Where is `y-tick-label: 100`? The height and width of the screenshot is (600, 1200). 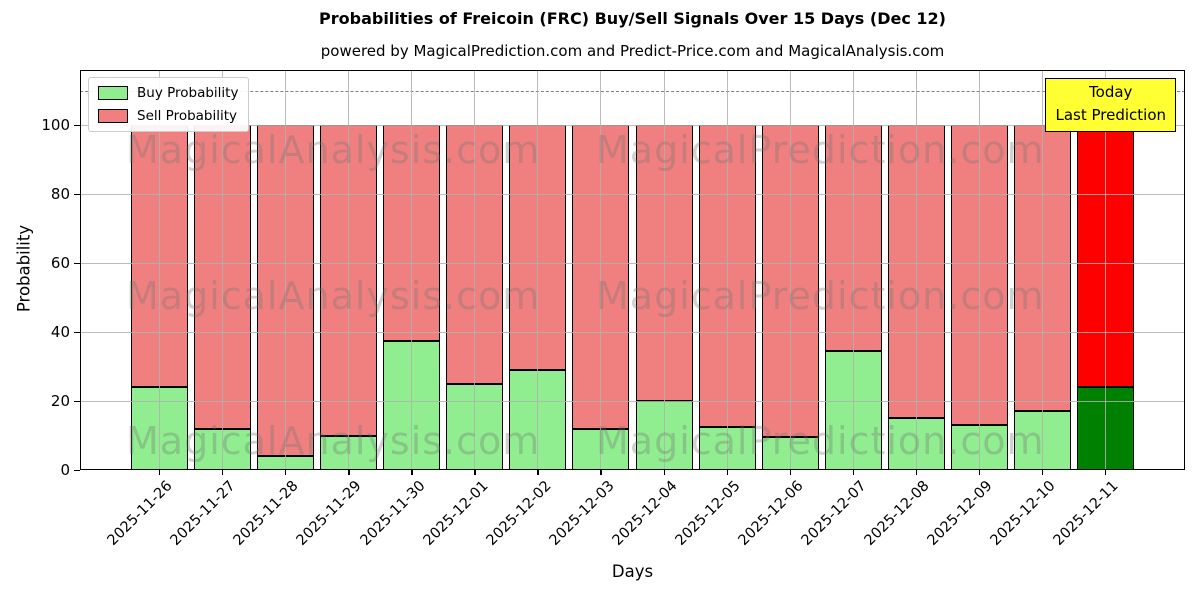
y-tick-label: 100 is located at coordinates (55, 125).